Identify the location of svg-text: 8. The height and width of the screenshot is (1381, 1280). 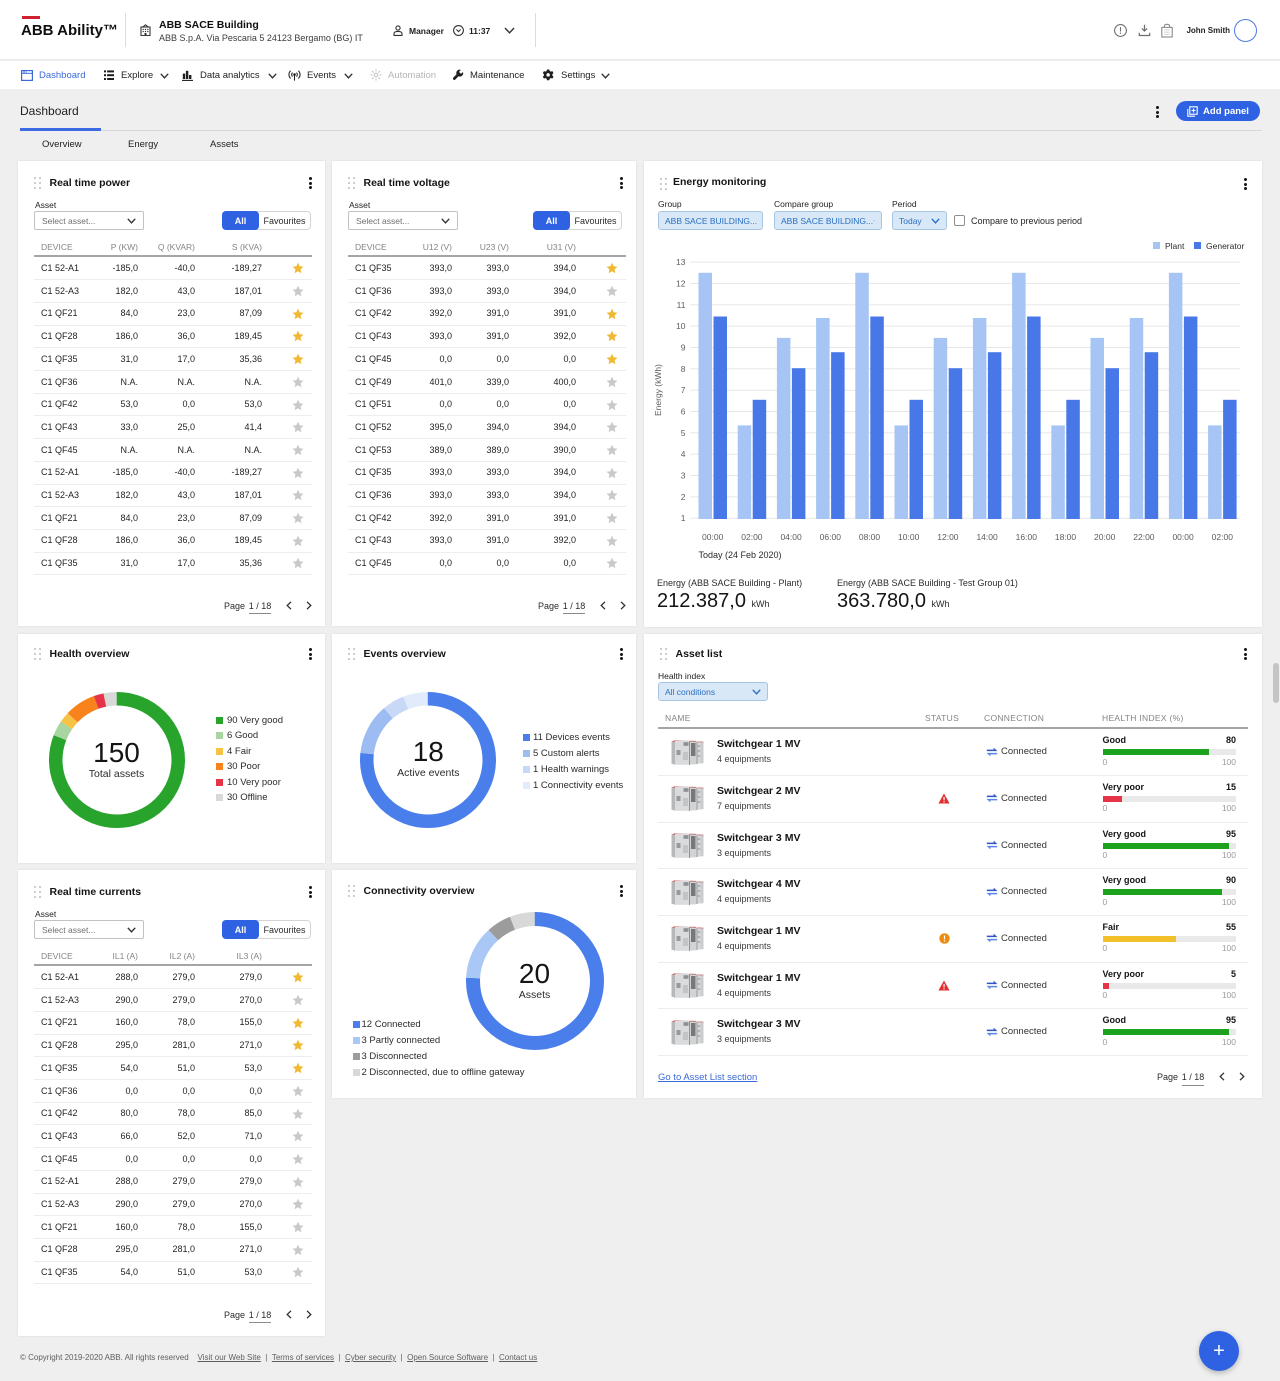
(683, 369).